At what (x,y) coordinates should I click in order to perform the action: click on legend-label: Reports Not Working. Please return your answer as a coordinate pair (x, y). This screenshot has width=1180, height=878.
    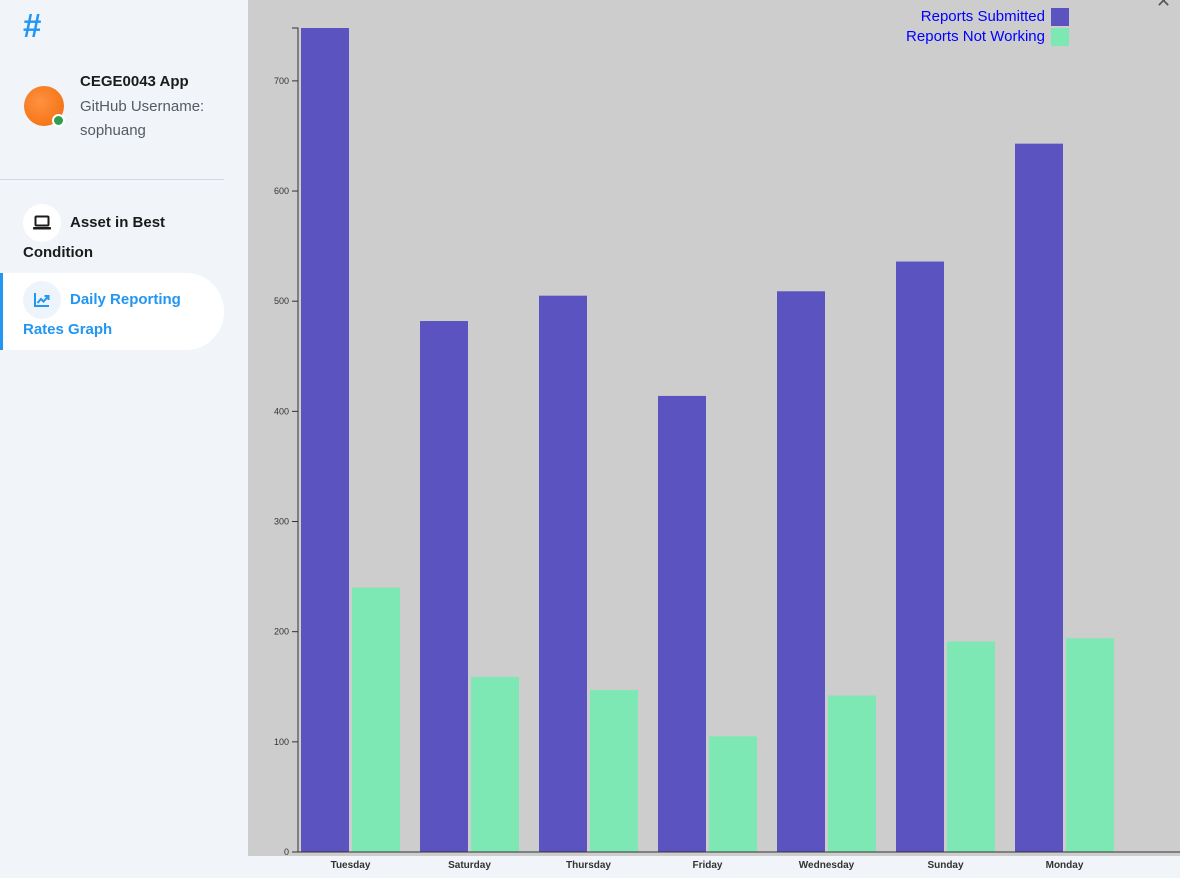
    Looking at the image, I should click on (975, 36).